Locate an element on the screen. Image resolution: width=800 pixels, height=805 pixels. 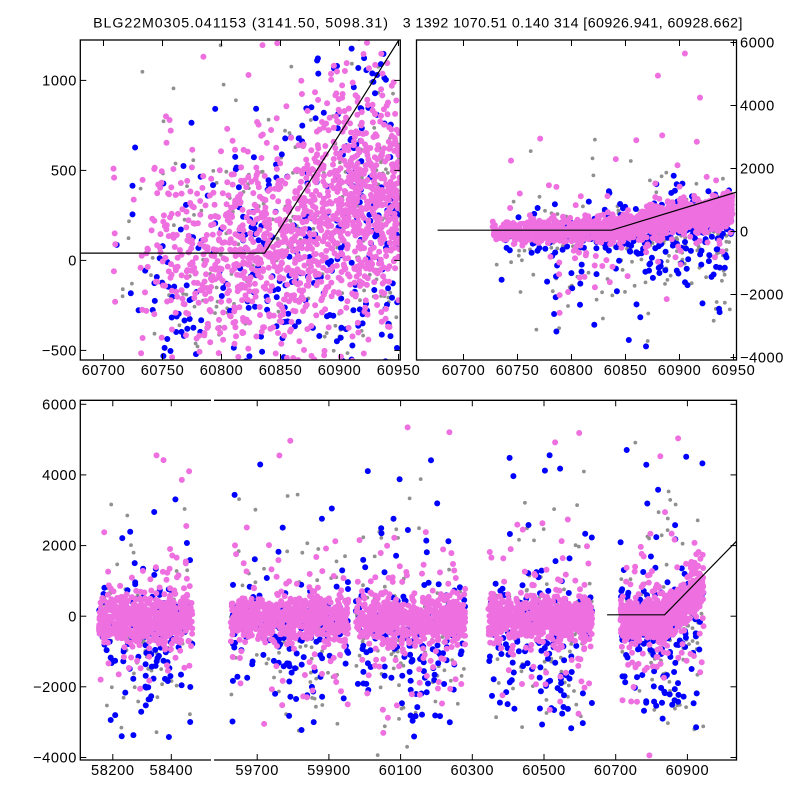
svg-text: 60500 is located at coordinates (544, 771).